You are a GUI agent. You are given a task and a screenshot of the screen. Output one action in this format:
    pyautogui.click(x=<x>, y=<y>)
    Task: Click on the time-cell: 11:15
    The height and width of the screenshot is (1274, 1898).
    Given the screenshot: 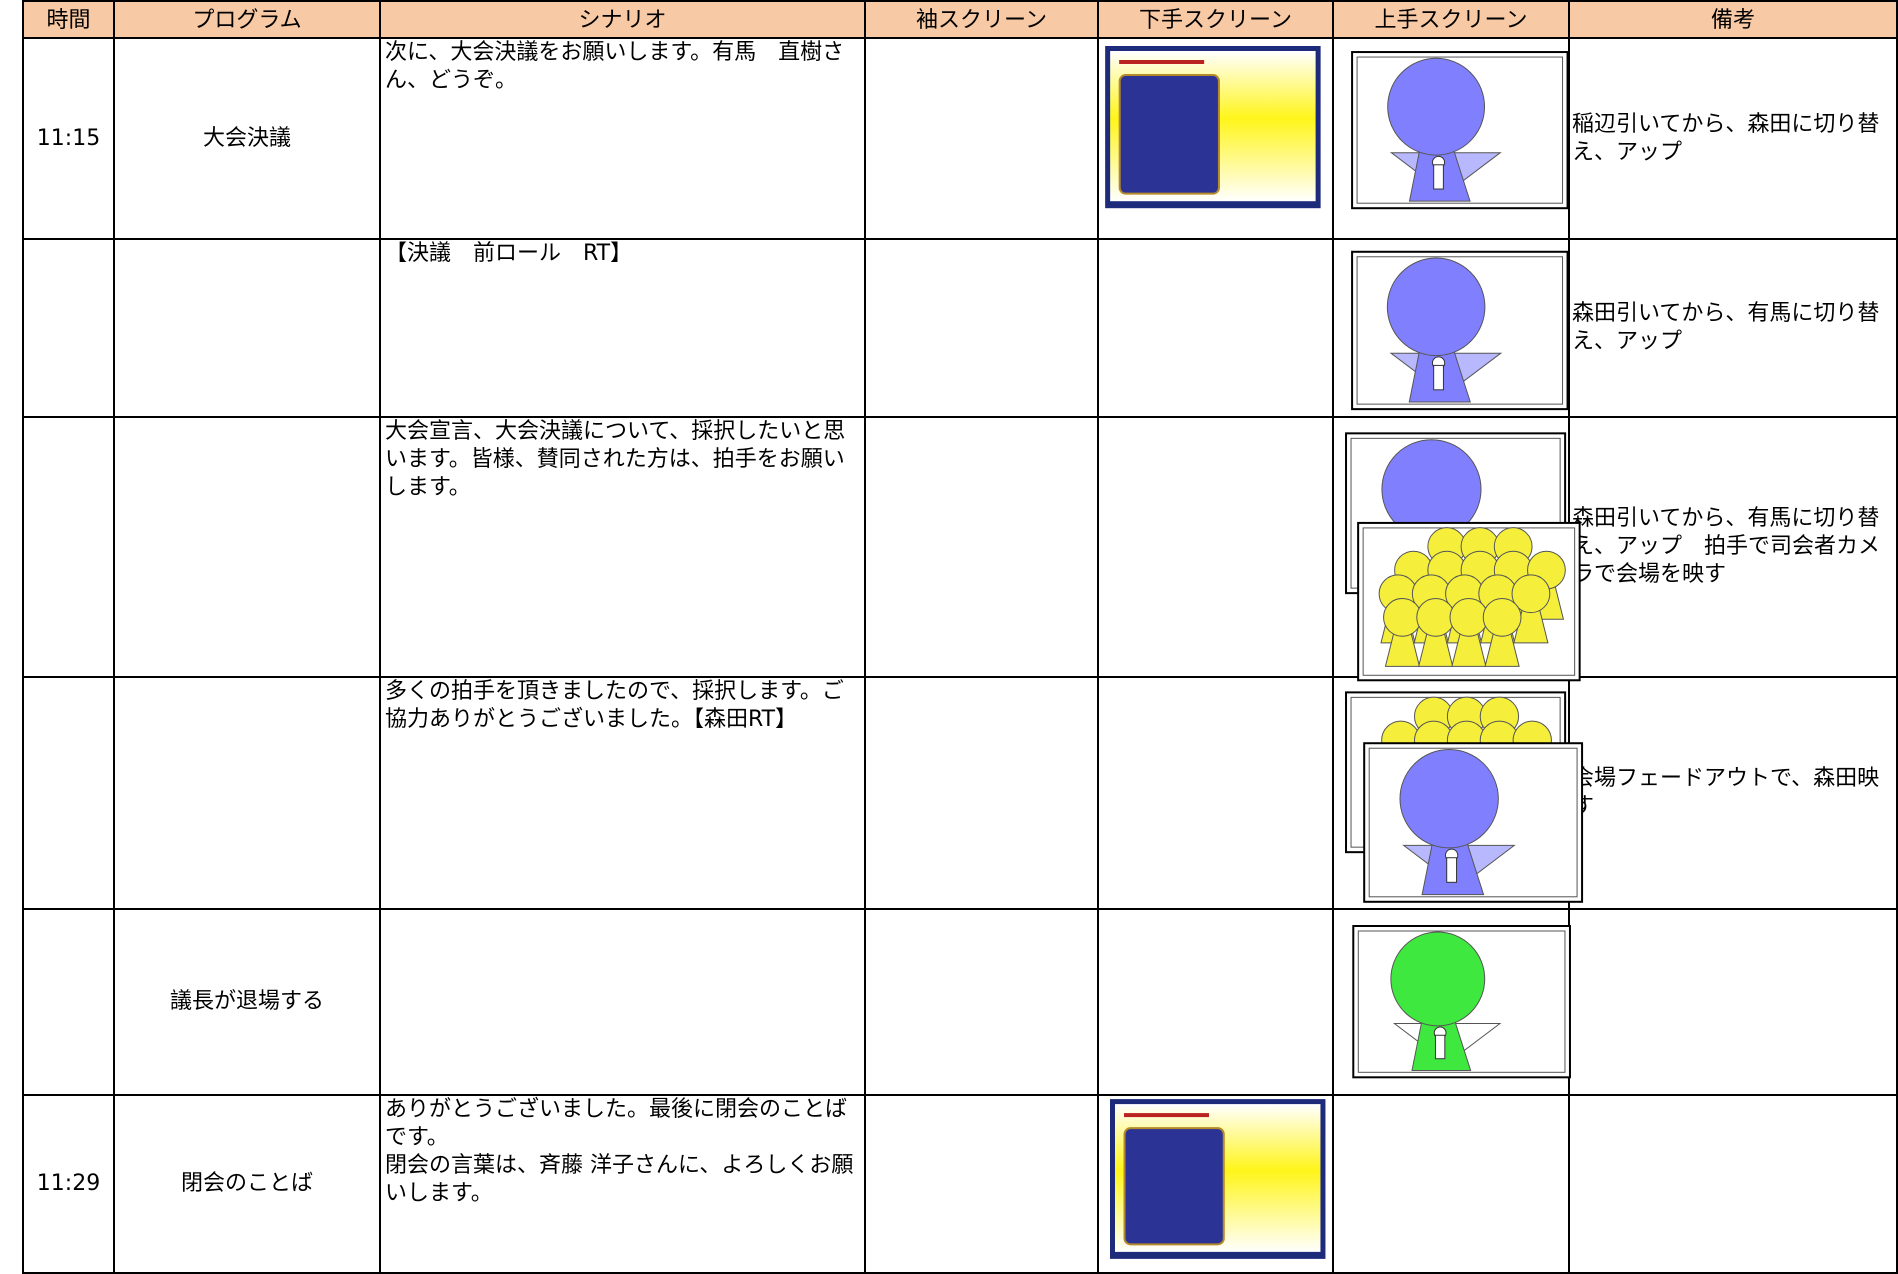 What is the action you would take?
    pyautogui.click(x=68, y=139)
    